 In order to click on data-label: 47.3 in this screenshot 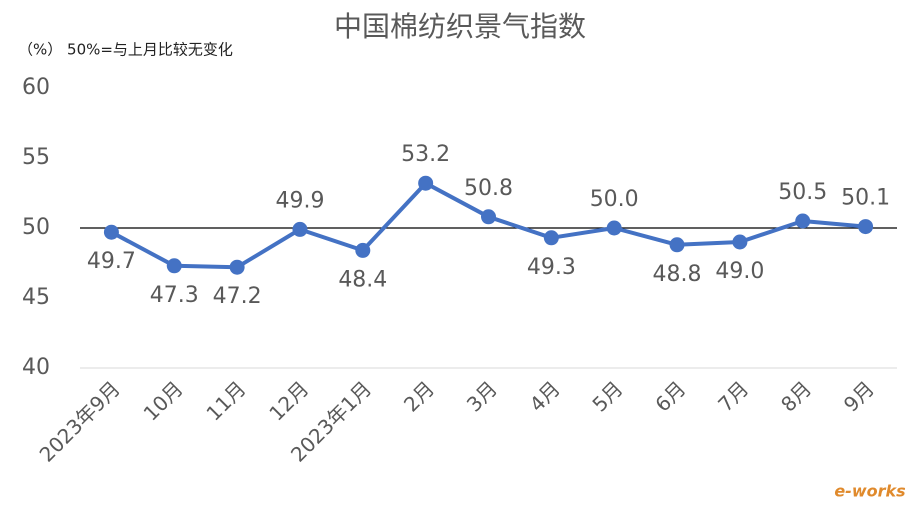, I will do `click(174, 295)`.